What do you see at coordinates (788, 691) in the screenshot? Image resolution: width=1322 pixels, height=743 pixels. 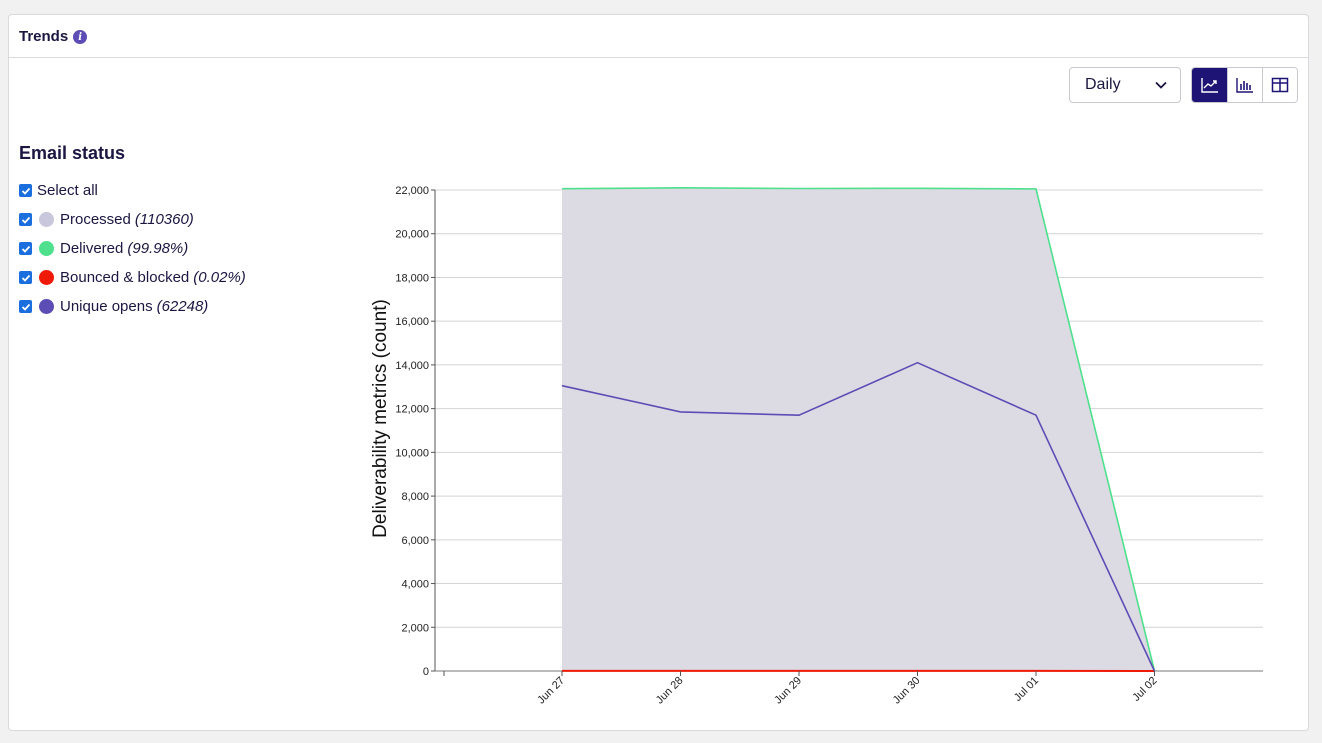 I see `x-tick-label: Jun 29` at bounding box center [788, 691].